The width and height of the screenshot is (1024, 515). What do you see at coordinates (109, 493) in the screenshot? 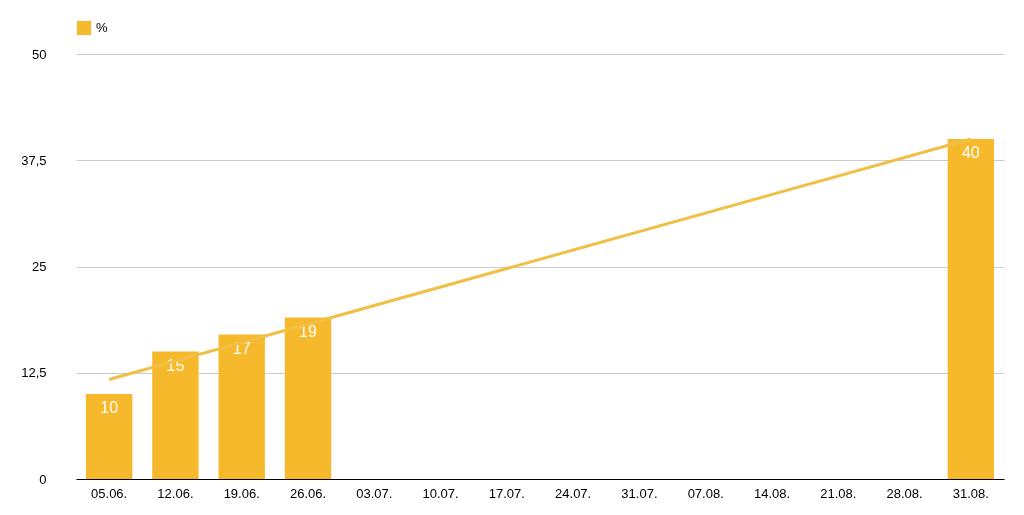
I see `x-tick-label: 05.06.` at bounding box center [109, 493].